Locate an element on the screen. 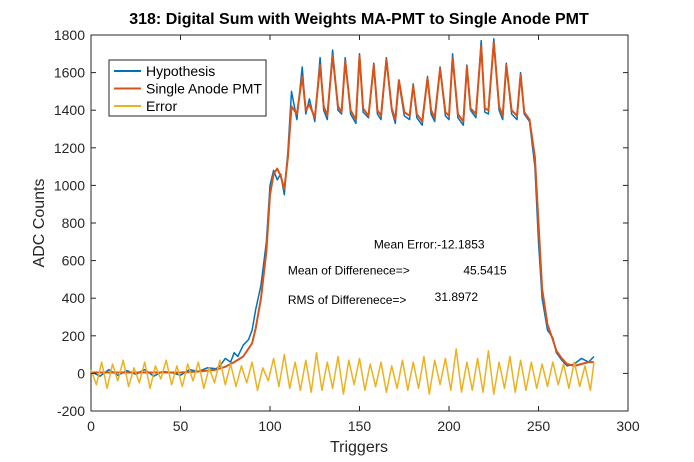 Image resolution: width=694 pixels, height=462 pixels. y-tick-label: 1400 is located at coordinates (69, 110).